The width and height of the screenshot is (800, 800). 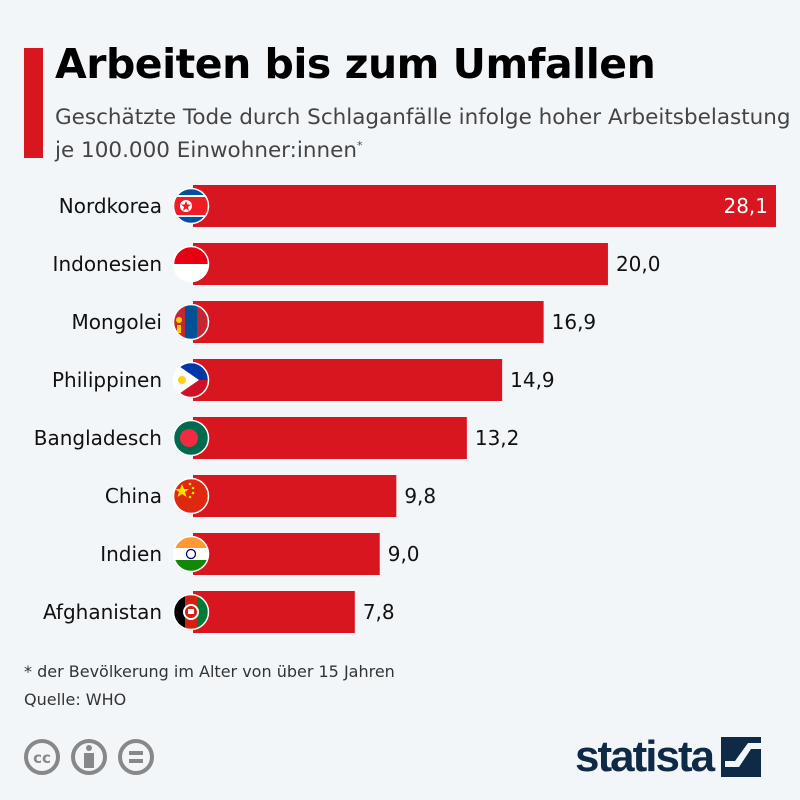 I want to click on value-label: 9,0, so click(x=404, y=554).